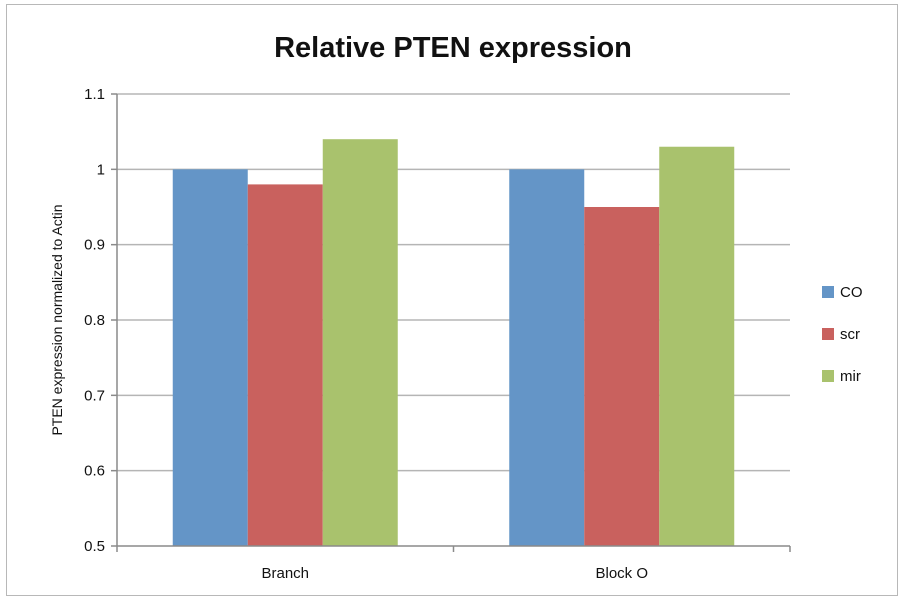  What do you see at coordinates (285, 365) in the screenshot?
I see `bar-scr-branch` at bounding box center [285, 365].